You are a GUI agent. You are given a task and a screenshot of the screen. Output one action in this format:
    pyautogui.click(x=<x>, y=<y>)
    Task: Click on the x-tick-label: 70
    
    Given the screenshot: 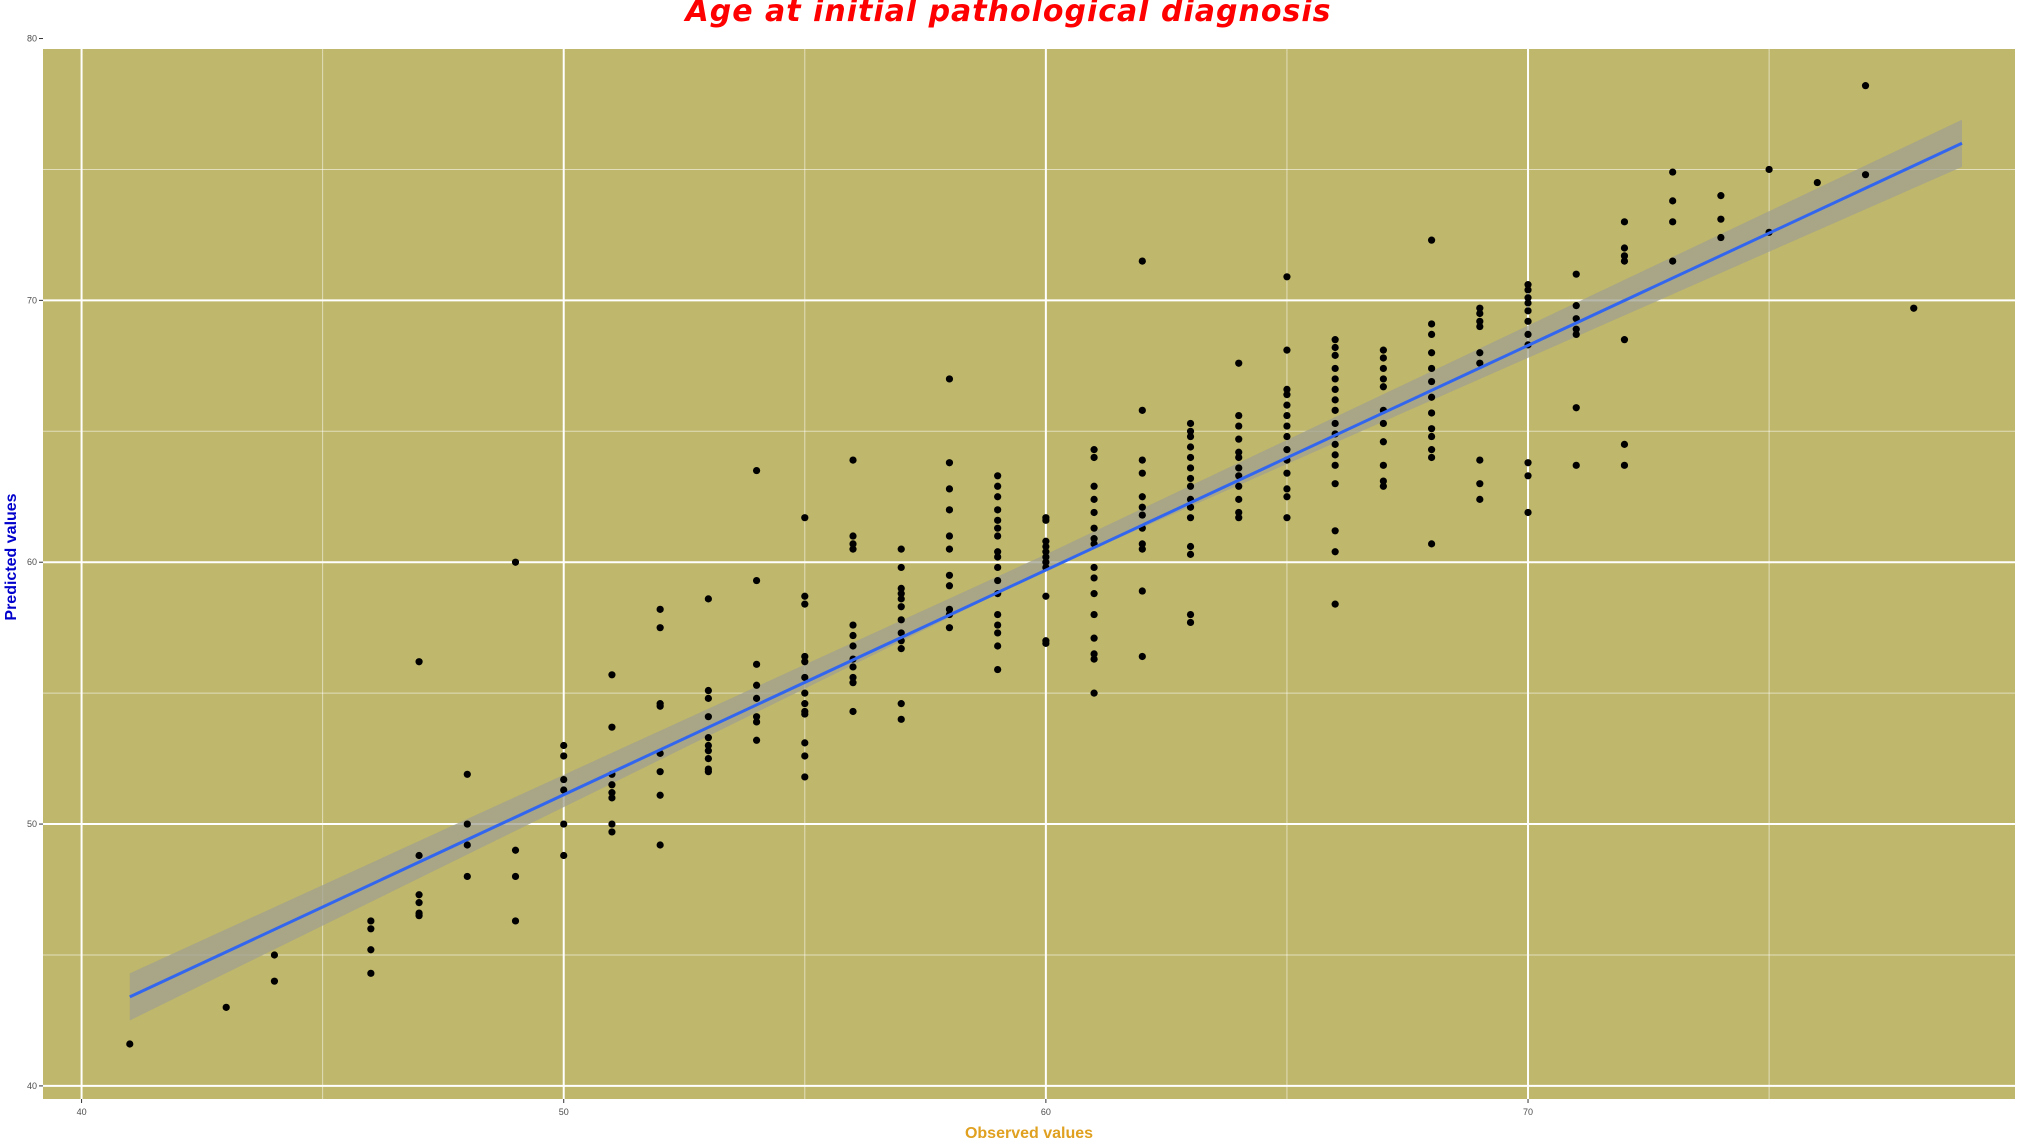 What is the action you would take?
    pyautogui.click(x=1528, y=1112)
    